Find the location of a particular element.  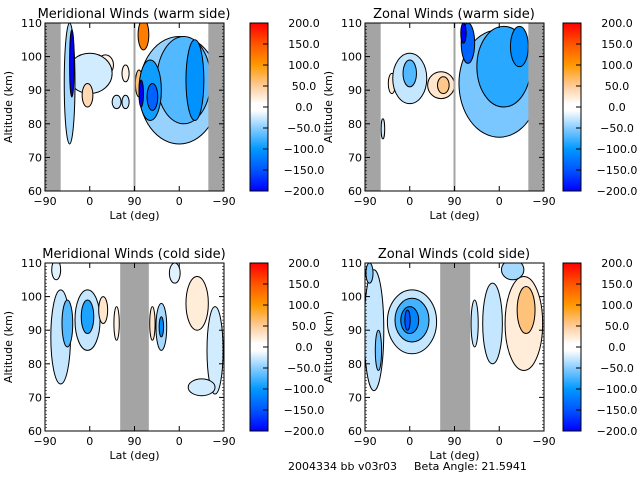

panel-title: Zonal Winds (warm side) is located at coordinates (454, 14).